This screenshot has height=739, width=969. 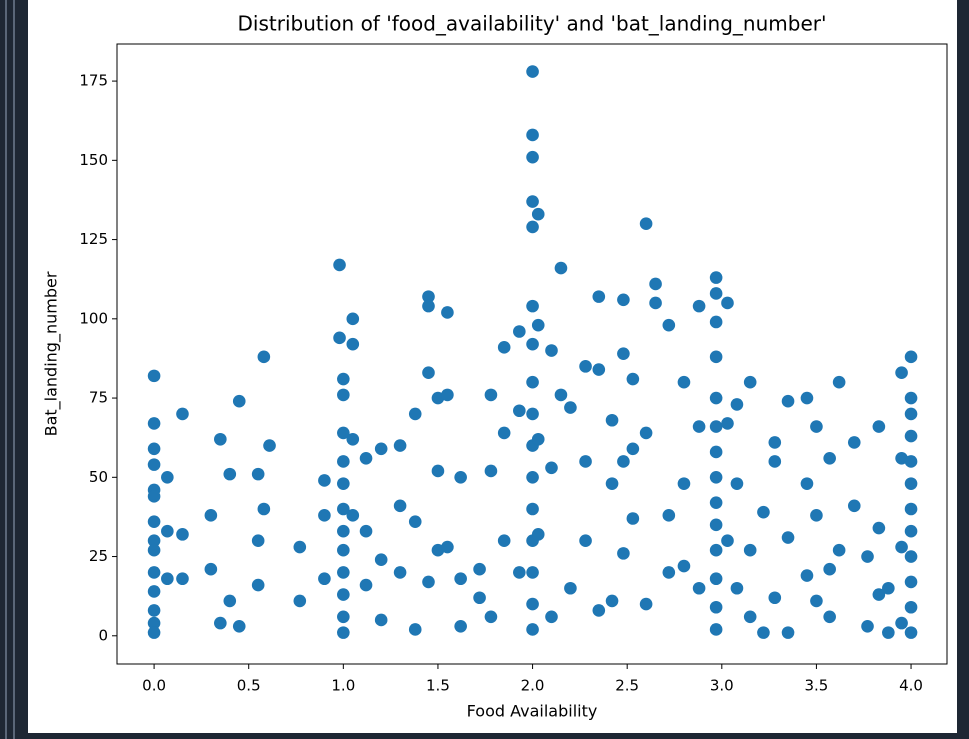 What do you see at coordinates (103, 635) in the screenshot?
I see `y-tick-label: 0` at bounding box center [103, 635].